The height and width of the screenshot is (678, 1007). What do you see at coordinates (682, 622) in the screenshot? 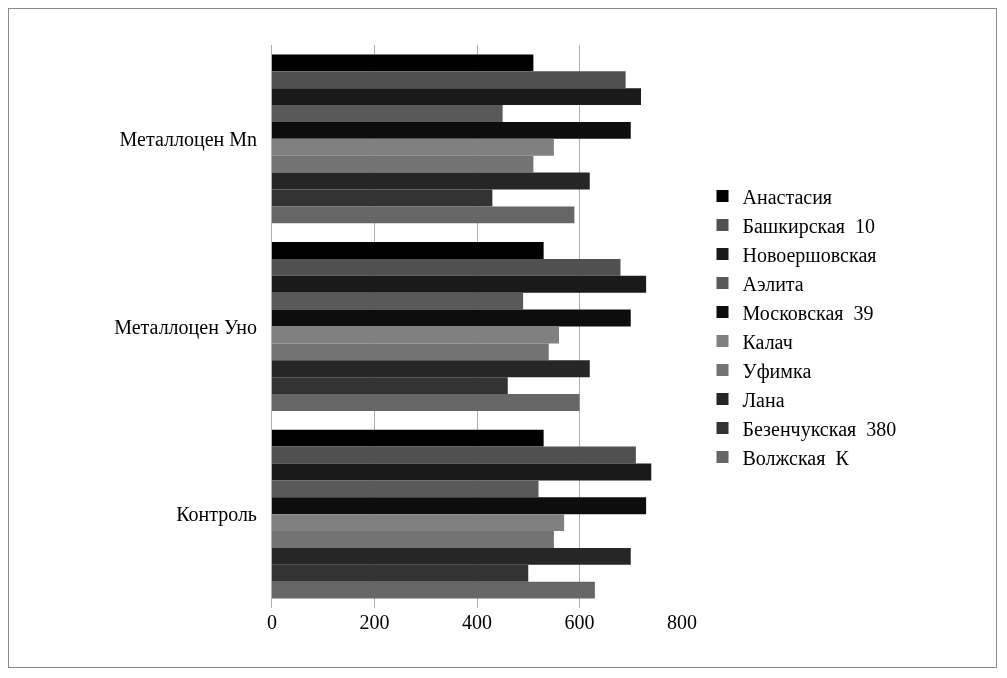
I see `x-tick-label: 800` at bounding box center [682, 622].